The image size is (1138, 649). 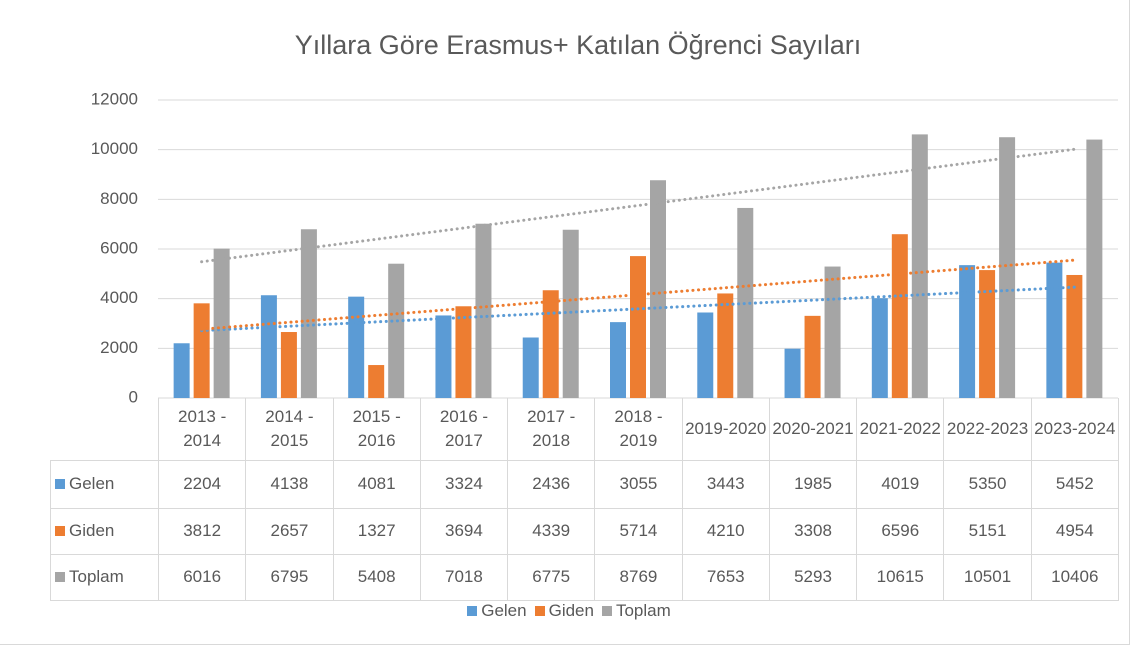 I want to click on table-value: 2657, so click(x=289, y=531).